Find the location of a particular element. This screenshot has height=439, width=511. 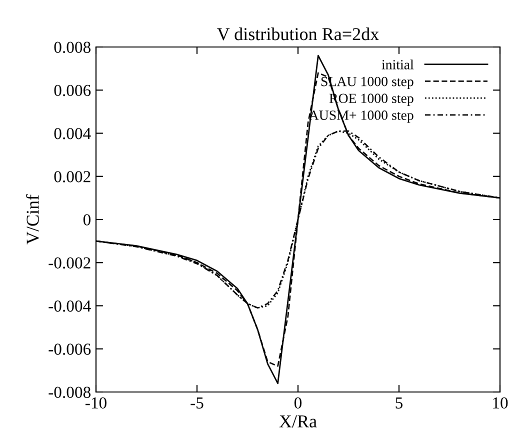

x-tick-label: 0 is located at coordinates (298, 403).